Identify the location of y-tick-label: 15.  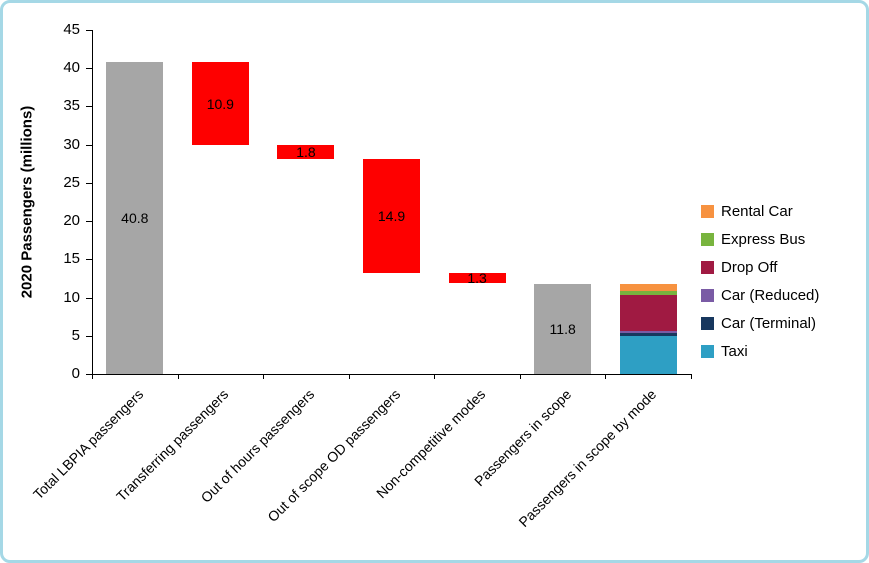
(71, 259).